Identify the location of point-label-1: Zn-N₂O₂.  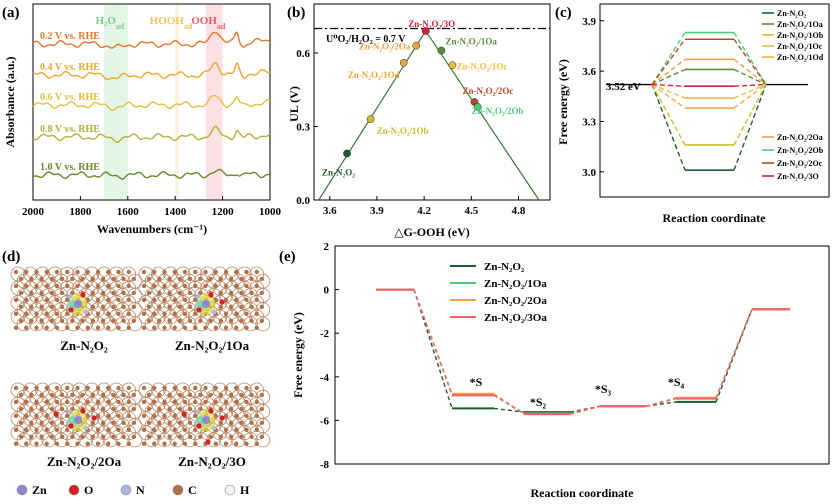
(338, 172).